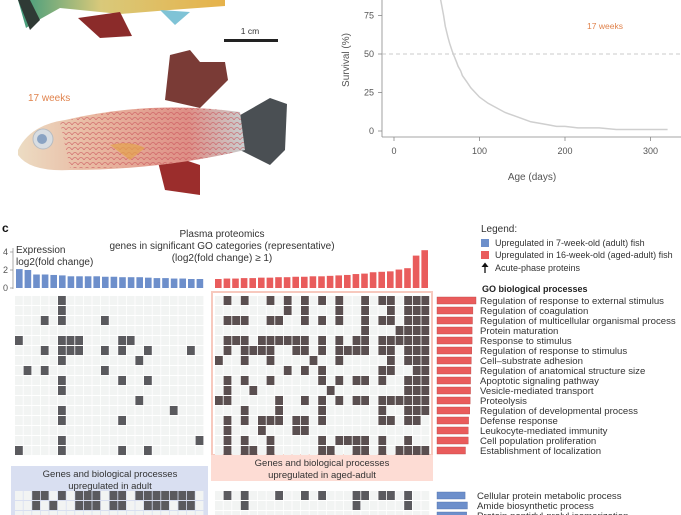  What do you see at coordinates (5, 270) in the screenshot?
I see `bar-y-tick-label: 2` at bounding box center [5, 270].